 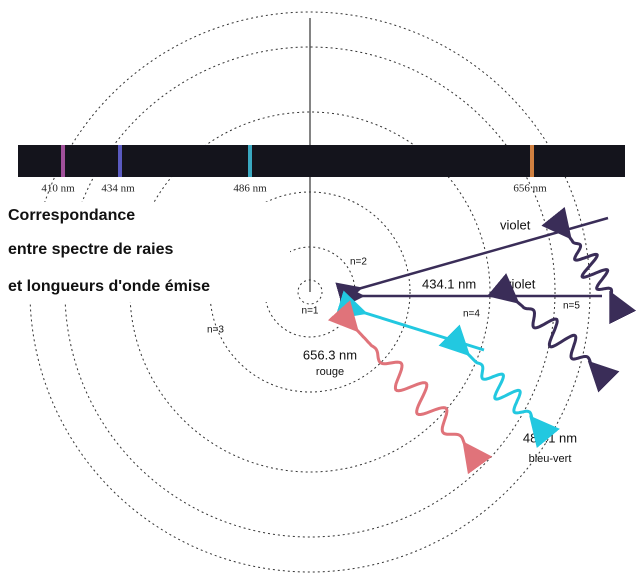 What do you see at coordinates (109, 286) in the screenshot?
I see `title-line: et longueurs d'onde émise` at bounding box center [109, 286].